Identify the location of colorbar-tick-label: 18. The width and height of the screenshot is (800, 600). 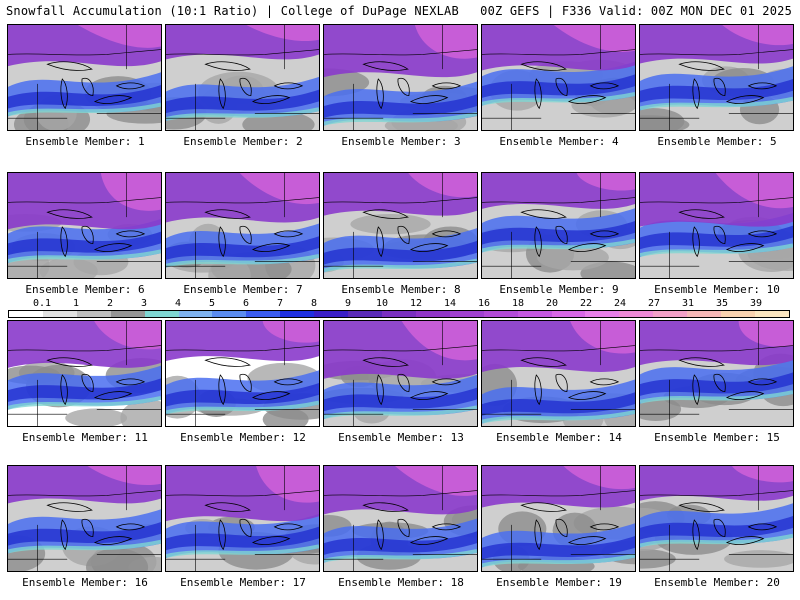
(518, 303).